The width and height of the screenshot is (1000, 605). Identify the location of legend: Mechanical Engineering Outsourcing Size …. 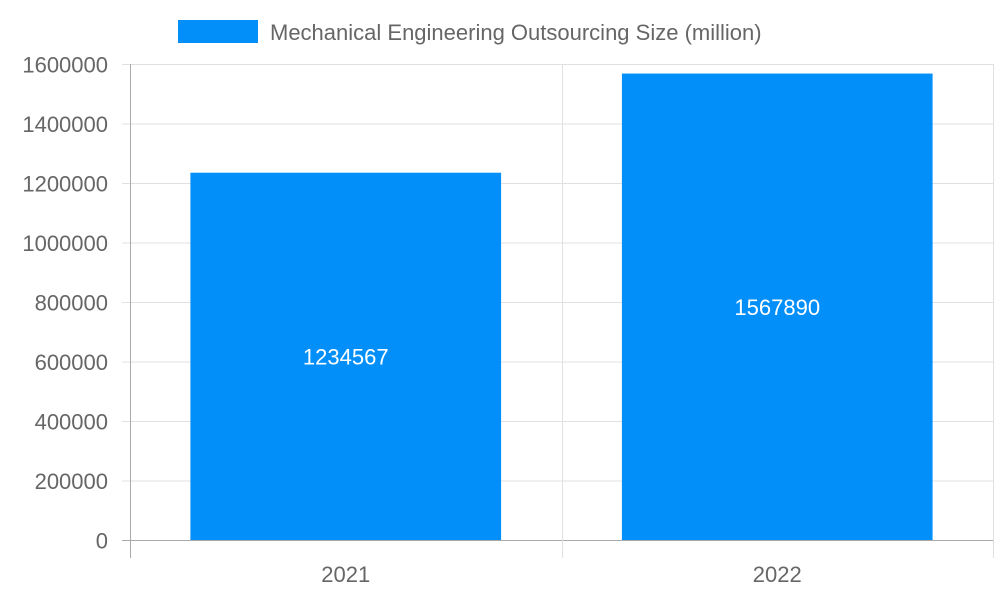
(470, 32).